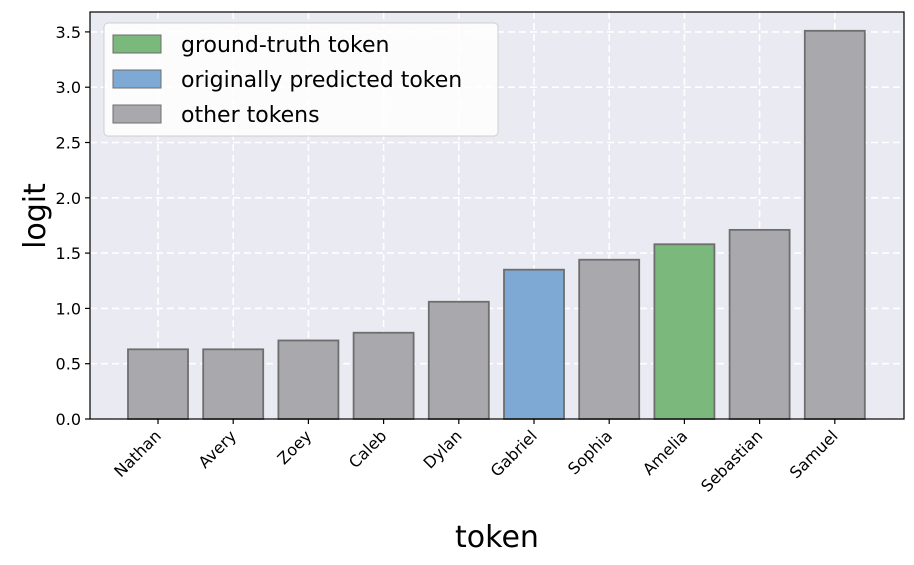 The image size is (914, 565). I want to click on y-tick-label: 0.0, so click(68, 419).